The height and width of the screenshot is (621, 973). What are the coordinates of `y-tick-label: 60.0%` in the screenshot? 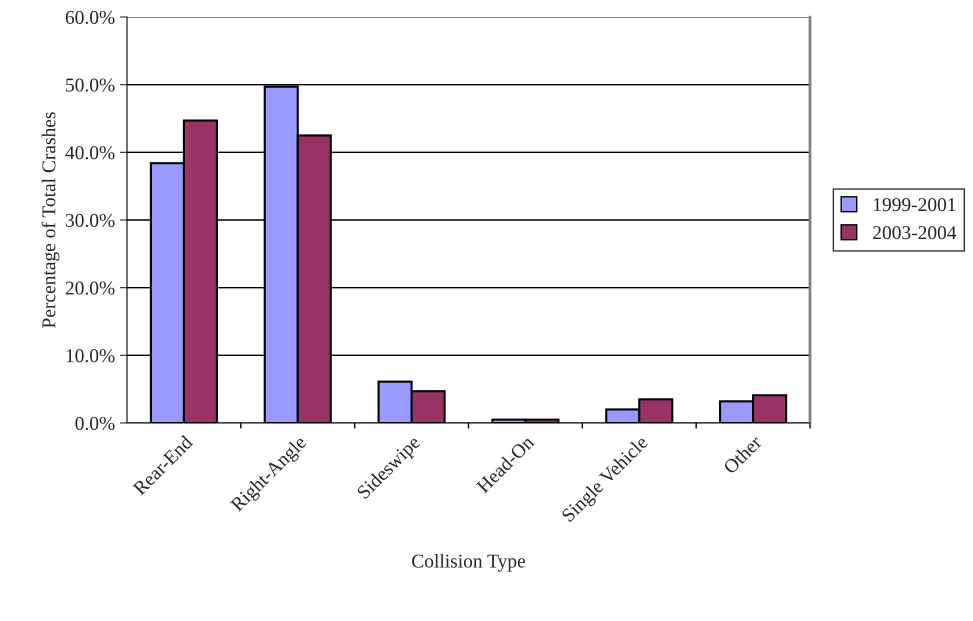 It's located at (90, 17).